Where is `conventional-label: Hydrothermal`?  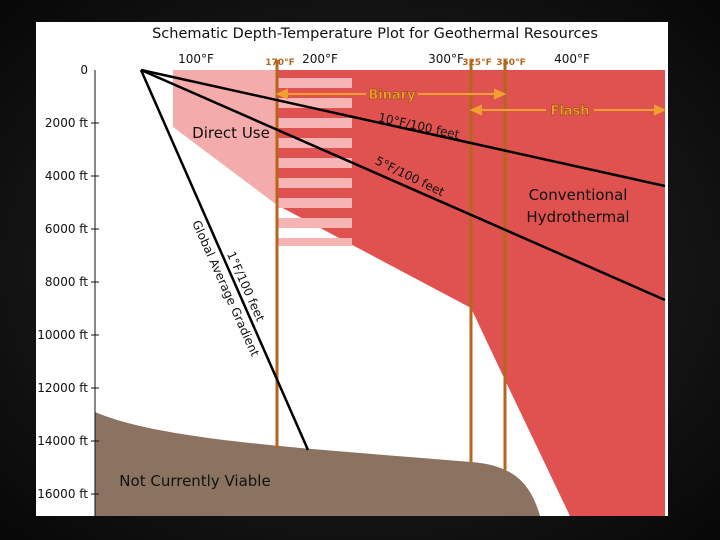 conventional-label: Hydrothermal is located at coordinates (577, 217).